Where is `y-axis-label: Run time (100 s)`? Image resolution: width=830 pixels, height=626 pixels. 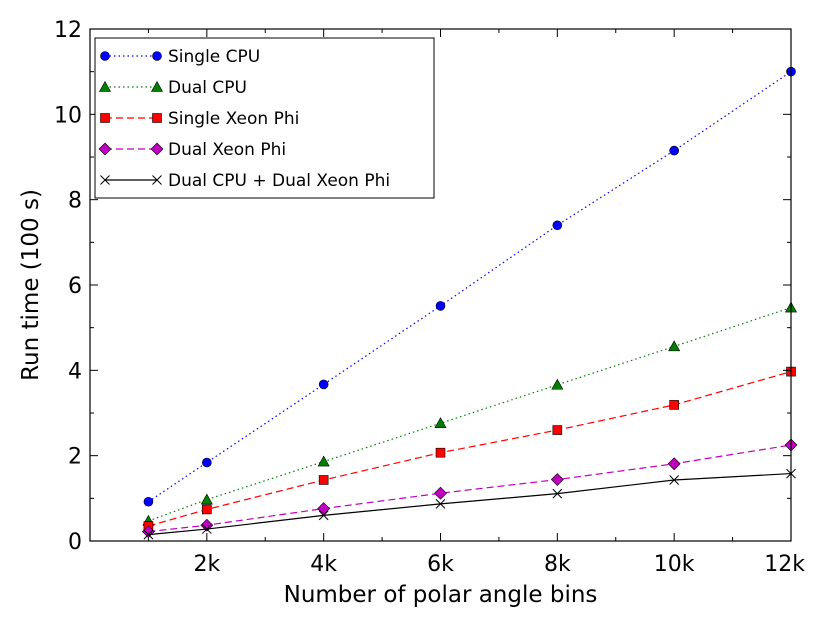 y-axis-label: Run time (100 s) is located at coordinates (31, 285).